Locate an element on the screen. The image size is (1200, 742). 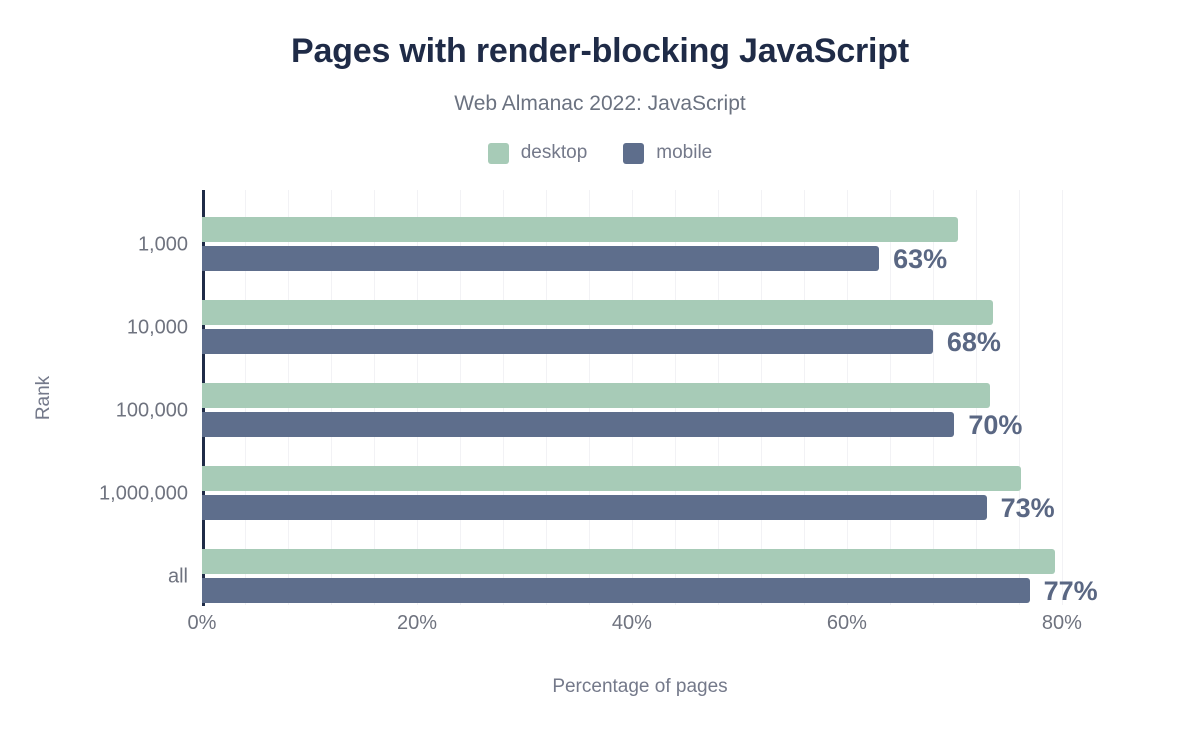
bar-group: 77% is located at coordinates (650, 577).